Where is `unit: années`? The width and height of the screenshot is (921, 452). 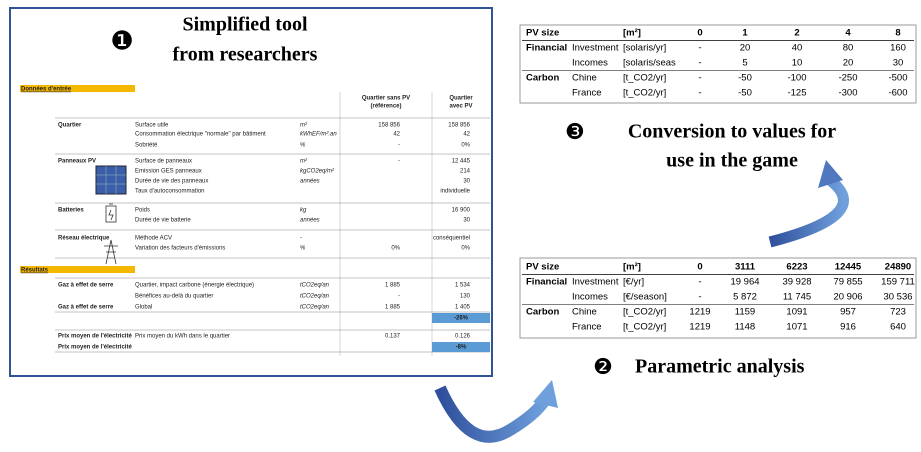 unit: années is located at coordinates (310, 182).